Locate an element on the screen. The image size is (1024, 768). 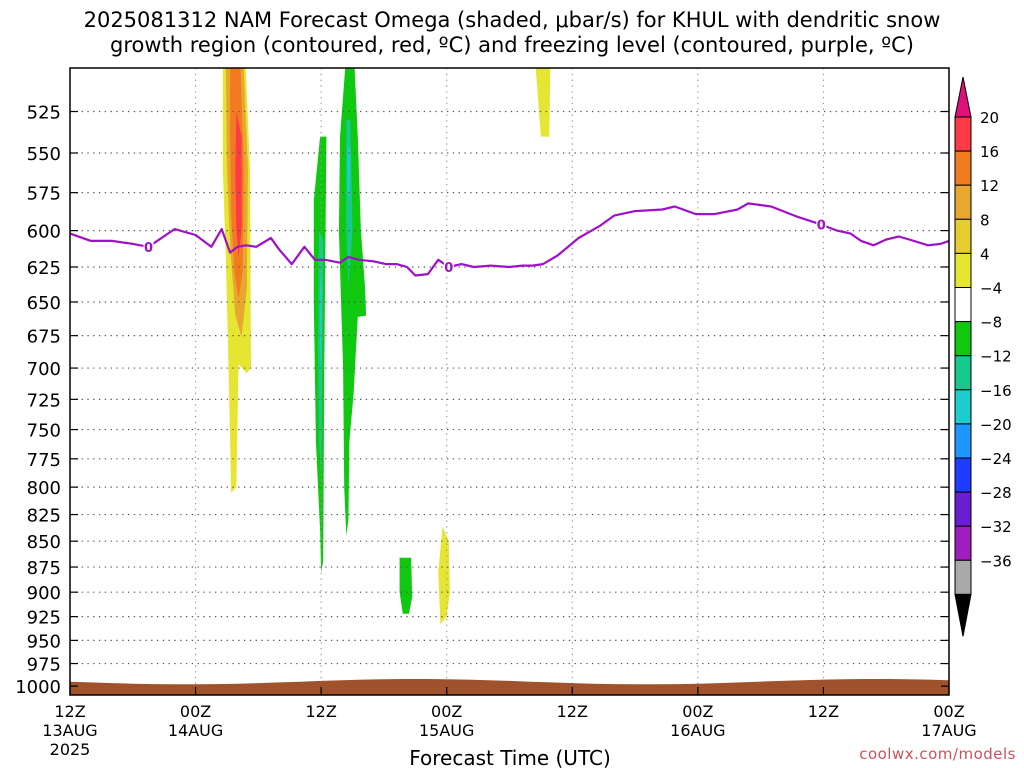
colorbar-top-arrow is located at coordinates (963, 97).